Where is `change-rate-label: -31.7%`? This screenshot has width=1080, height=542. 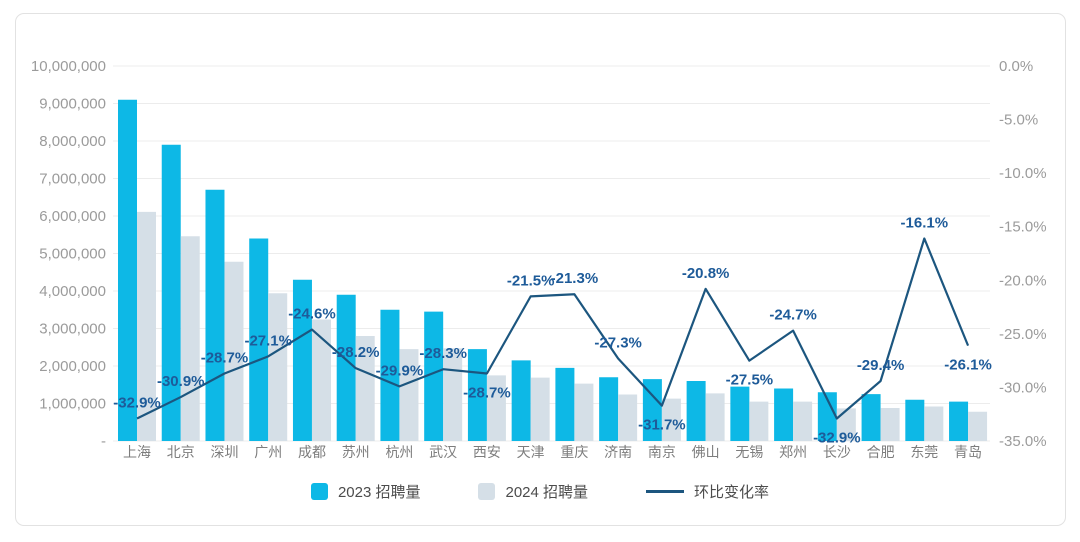
change-rate-label: -31.7% is located at coordinates (662, 425).